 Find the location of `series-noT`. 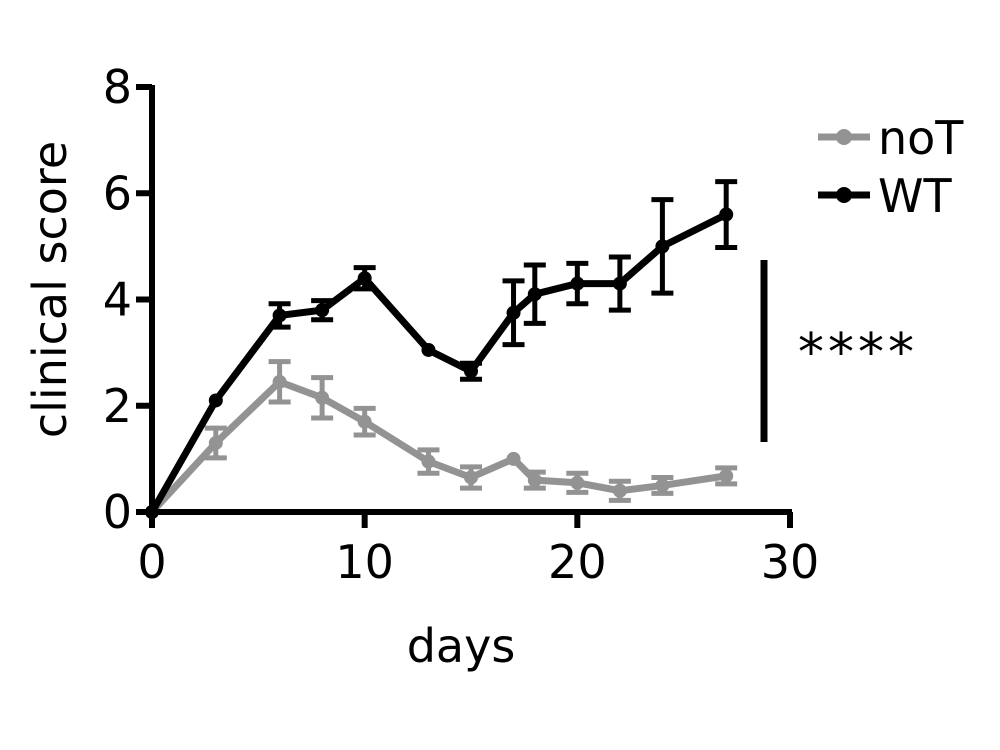

series-noT is located at coordinates (441, 439).